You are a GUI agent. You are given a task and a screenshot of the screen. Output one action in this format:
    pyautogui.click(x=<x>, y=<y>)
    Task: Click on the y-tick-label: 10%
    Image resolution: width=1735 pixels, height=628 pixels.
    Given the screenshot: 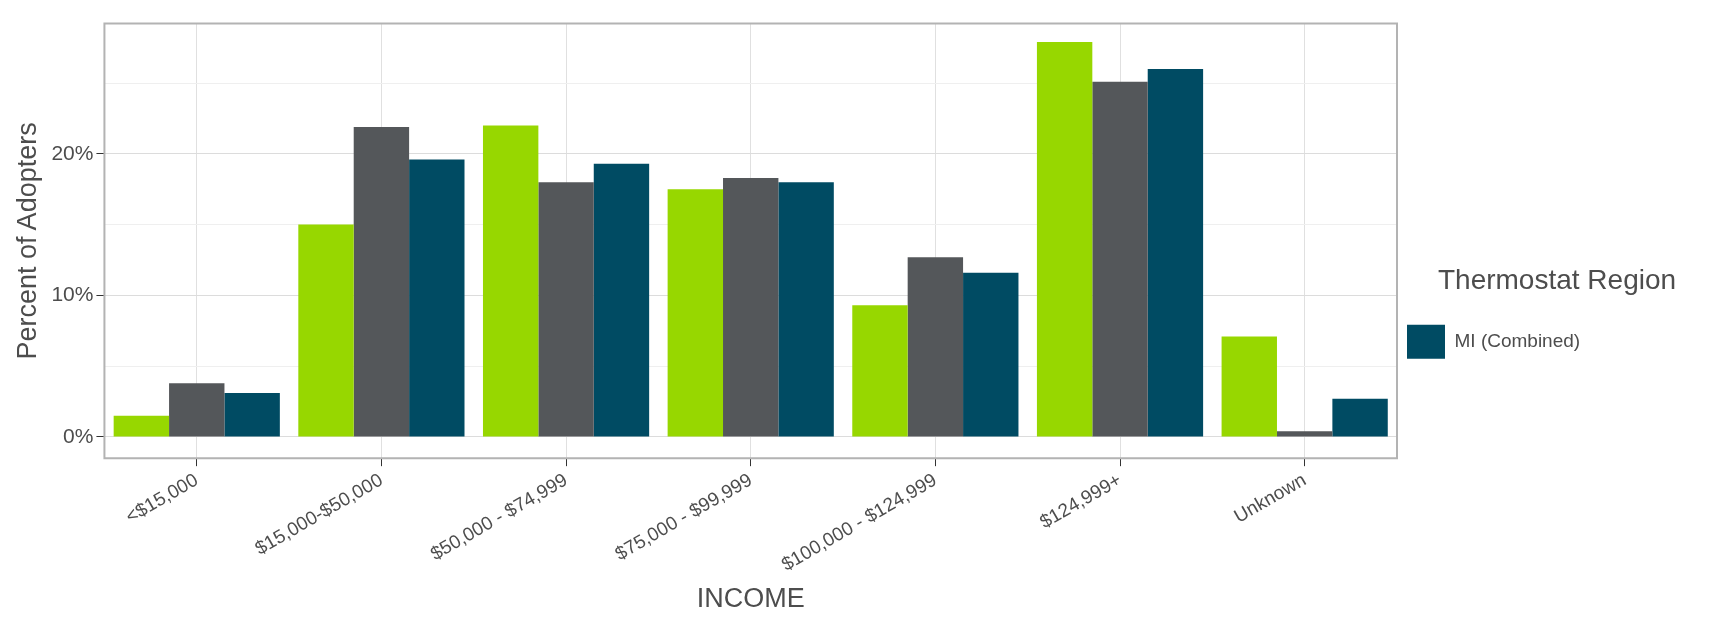 What is the action you would take?
    pyautogui.click(x=72, y=294)
    